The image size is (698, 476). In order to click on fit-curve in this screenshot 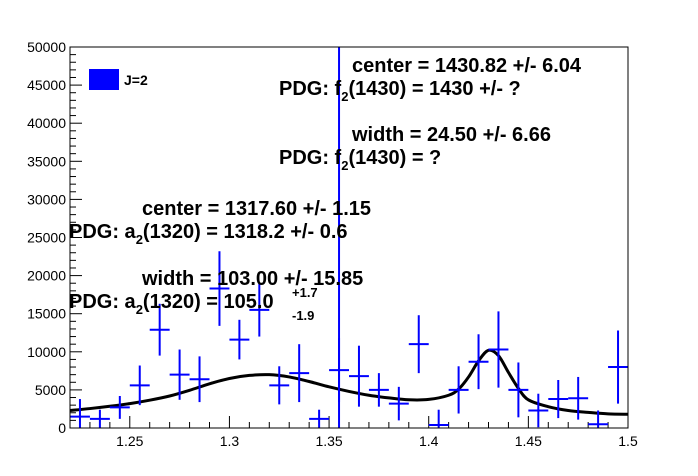, I will do `click(349, 382)`.